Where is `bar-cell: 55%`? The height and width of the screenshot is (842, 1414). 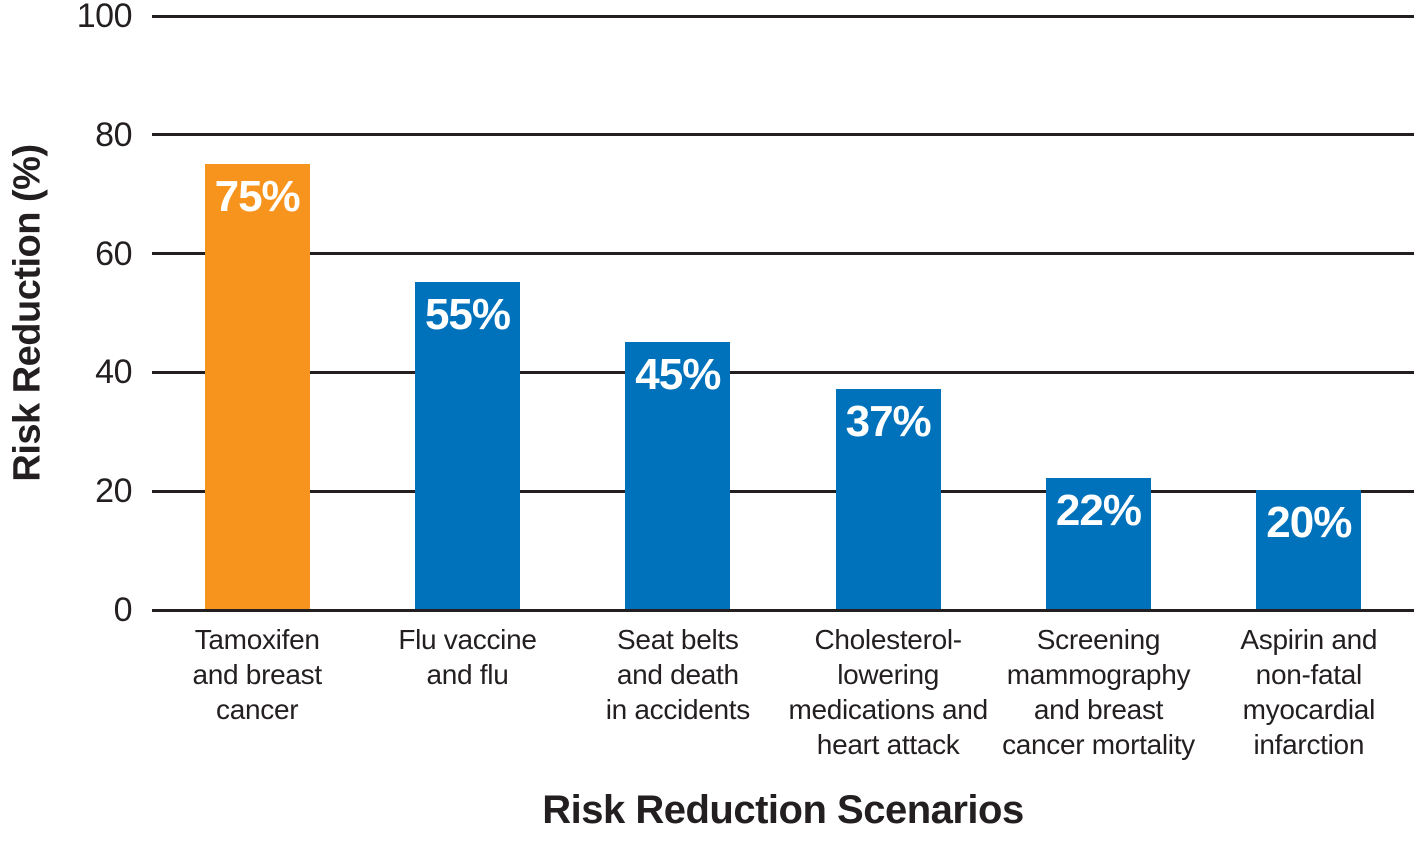 bar-cell: 55% is located at coordinates (467, 313).